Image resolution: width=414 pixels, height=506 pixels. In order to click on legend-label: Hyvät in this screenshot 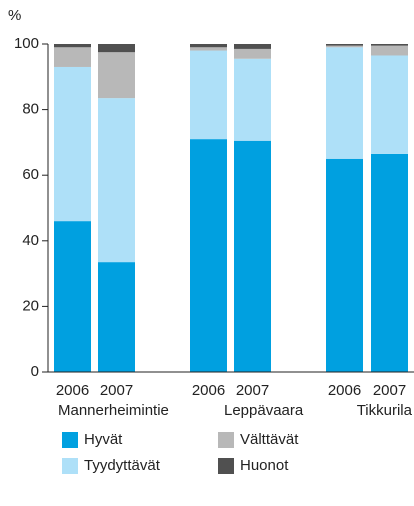, I will do `click(103, 439)`.